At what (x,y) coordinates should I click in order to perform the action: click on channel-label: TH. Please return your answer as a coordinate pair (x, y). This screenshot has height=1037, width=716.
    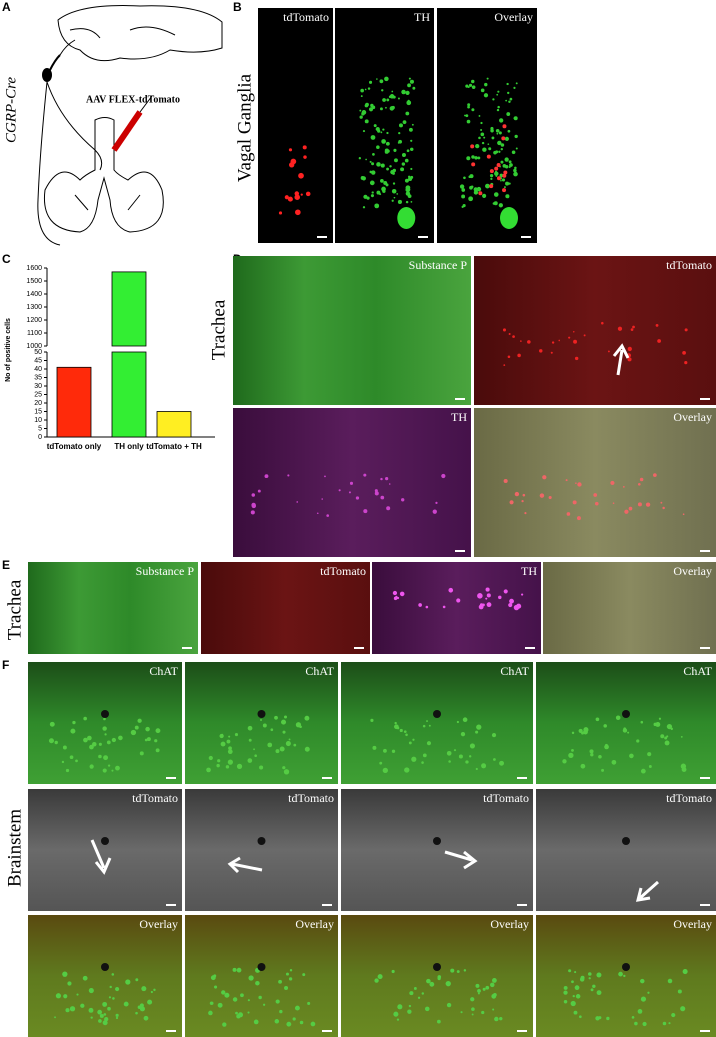
    Looking at the image, I should click on (529, 571).